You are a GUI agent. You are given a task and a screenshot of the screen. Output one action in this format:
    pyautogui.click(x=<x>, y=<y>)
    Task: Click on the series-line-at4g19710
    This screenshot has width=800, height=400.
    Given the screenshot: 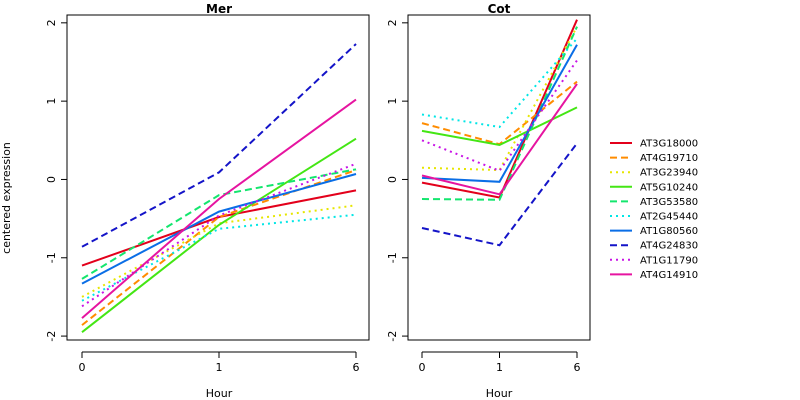 What is the action you would take?
    pyautogui.click(x=219, y=247)
    